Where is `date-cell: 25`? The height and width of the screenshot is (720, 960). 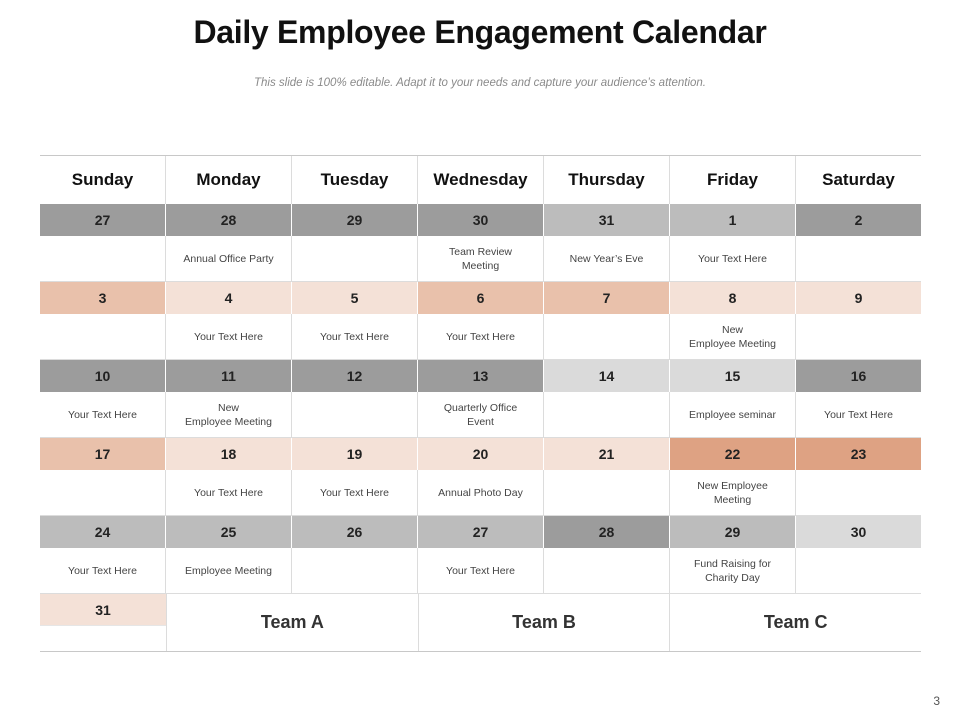 date-cell: 25 is located at coordinates (229, 532).